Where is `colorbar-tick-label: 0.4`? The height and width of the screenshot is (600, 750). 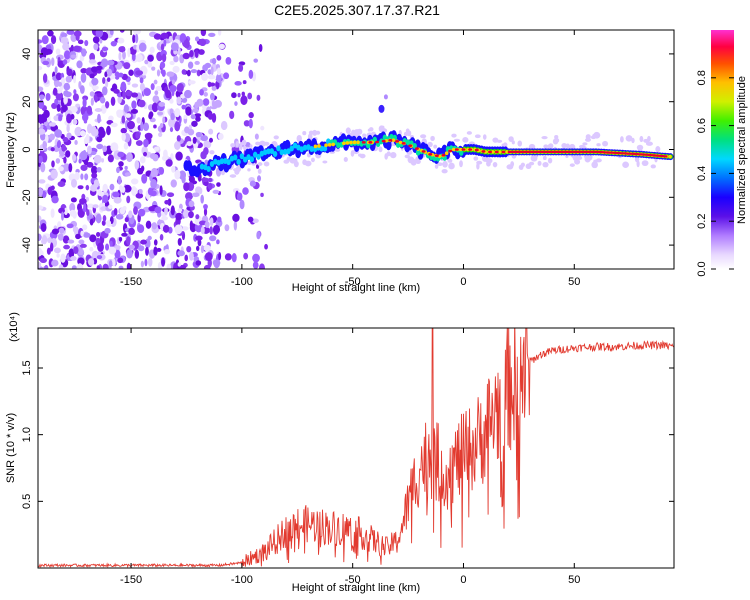
colorbar-tick-label: 0.4 is located at coordinates (702, 173).